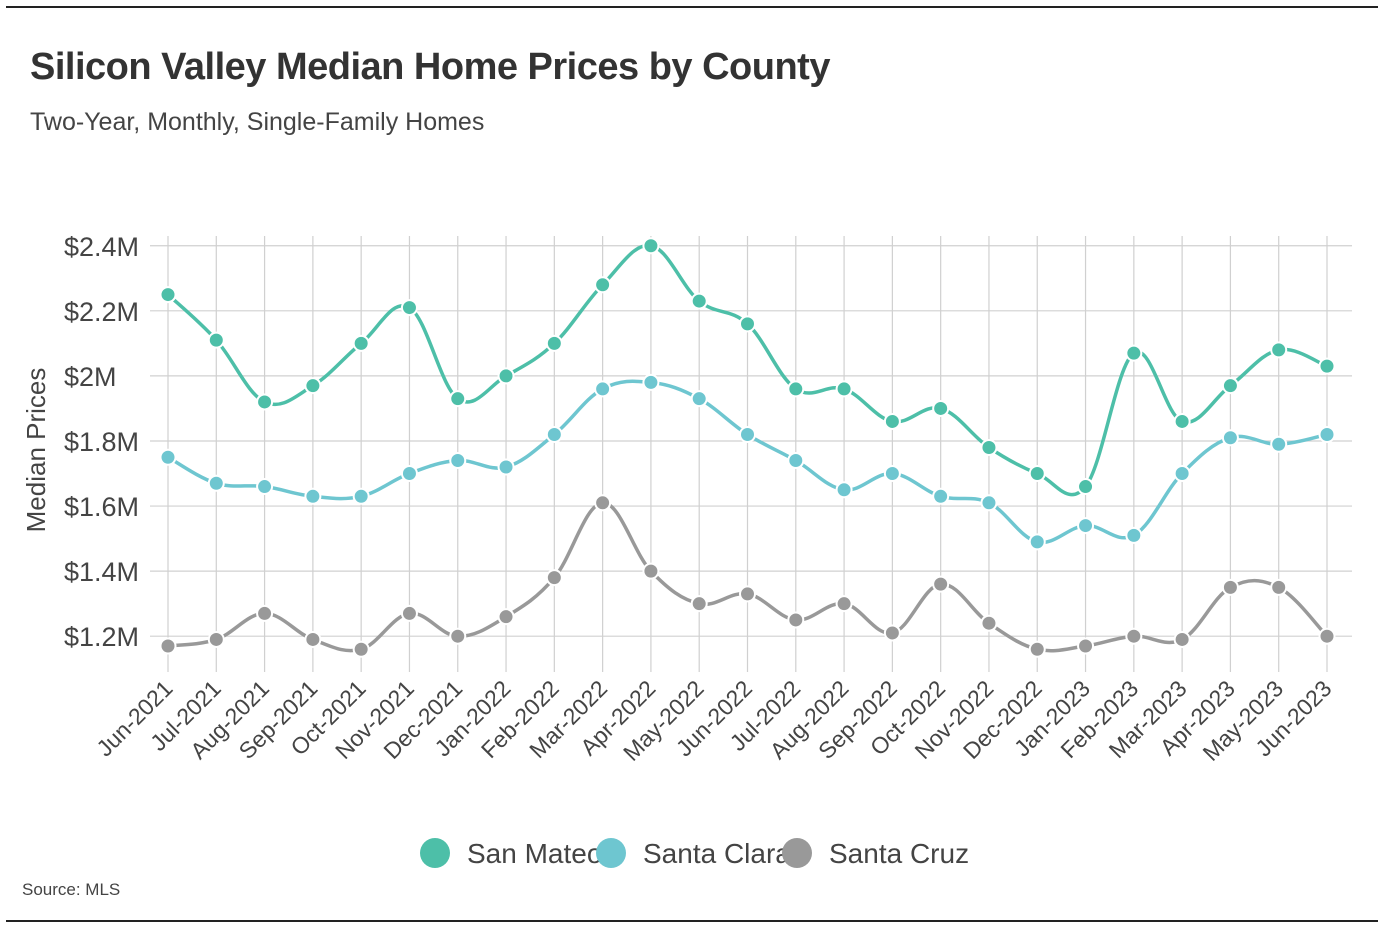 The height and width of the screenshot is (938, 1384). I want to click on y-axis-label: Median Prices, so click(36, 450).